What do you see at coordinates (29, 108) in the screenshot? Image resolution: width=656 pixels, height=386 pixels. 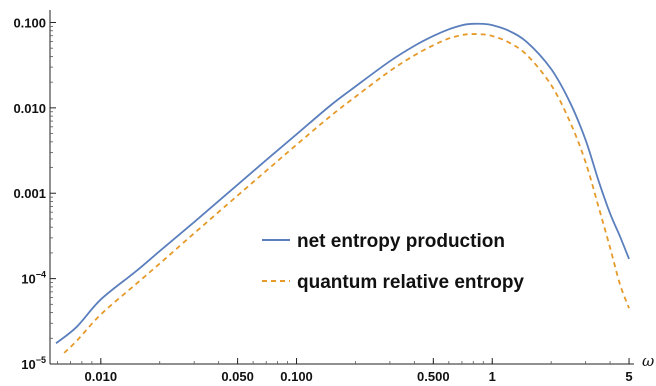 I see `y-tick-label: 0.010` at bounding box center [29, 108].